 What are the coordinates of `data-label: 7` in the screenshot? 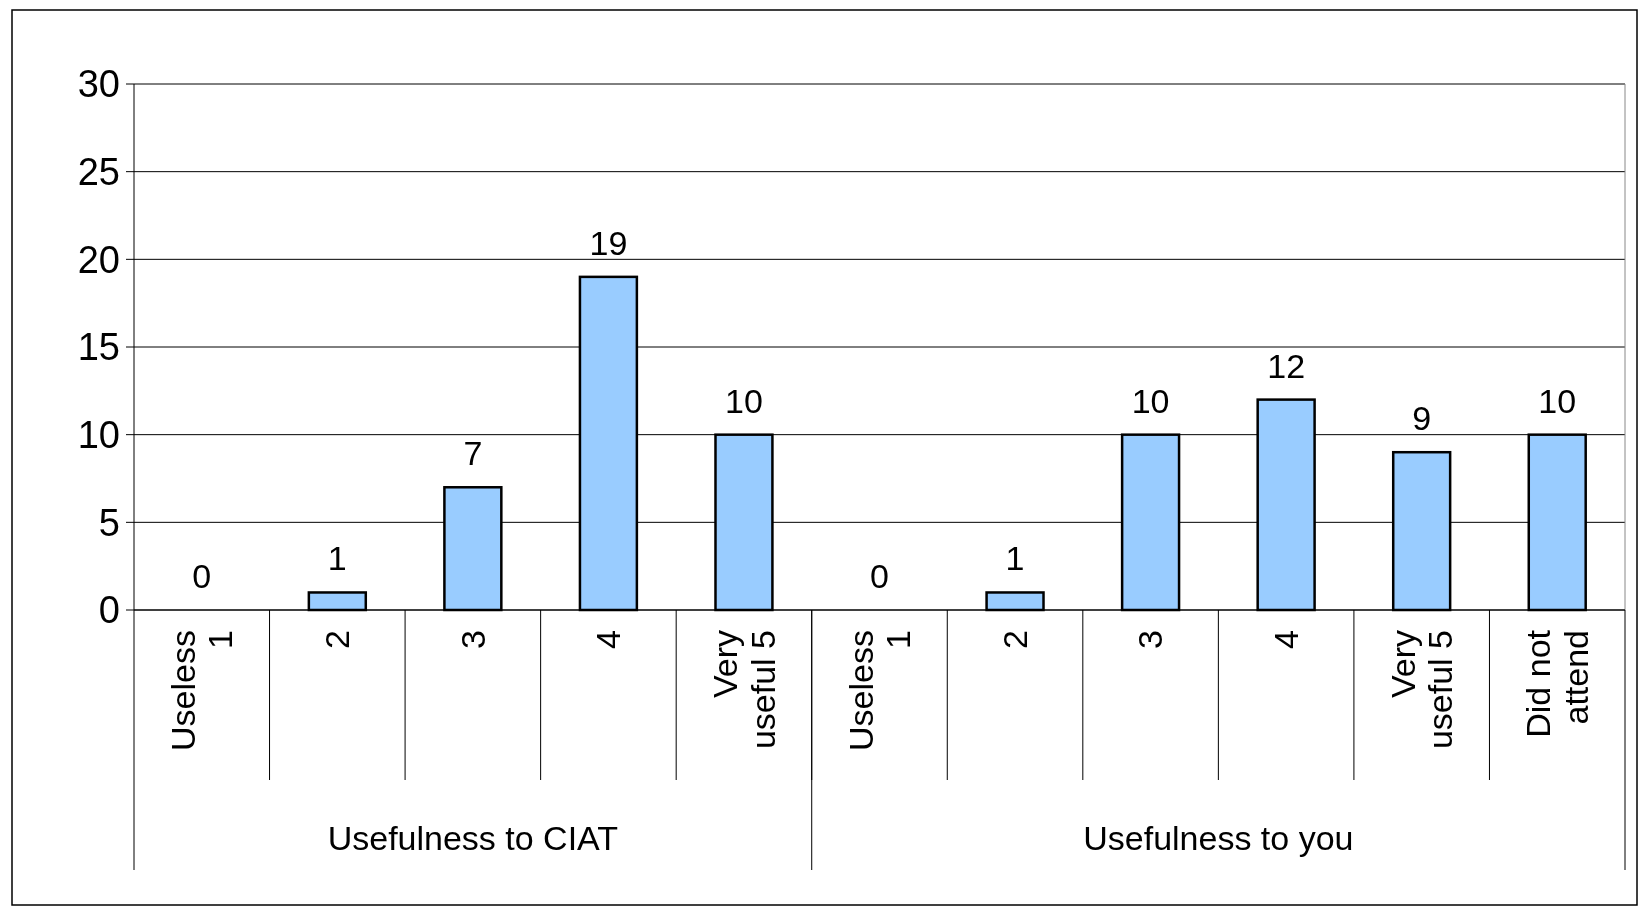 It's located at (473, 453).